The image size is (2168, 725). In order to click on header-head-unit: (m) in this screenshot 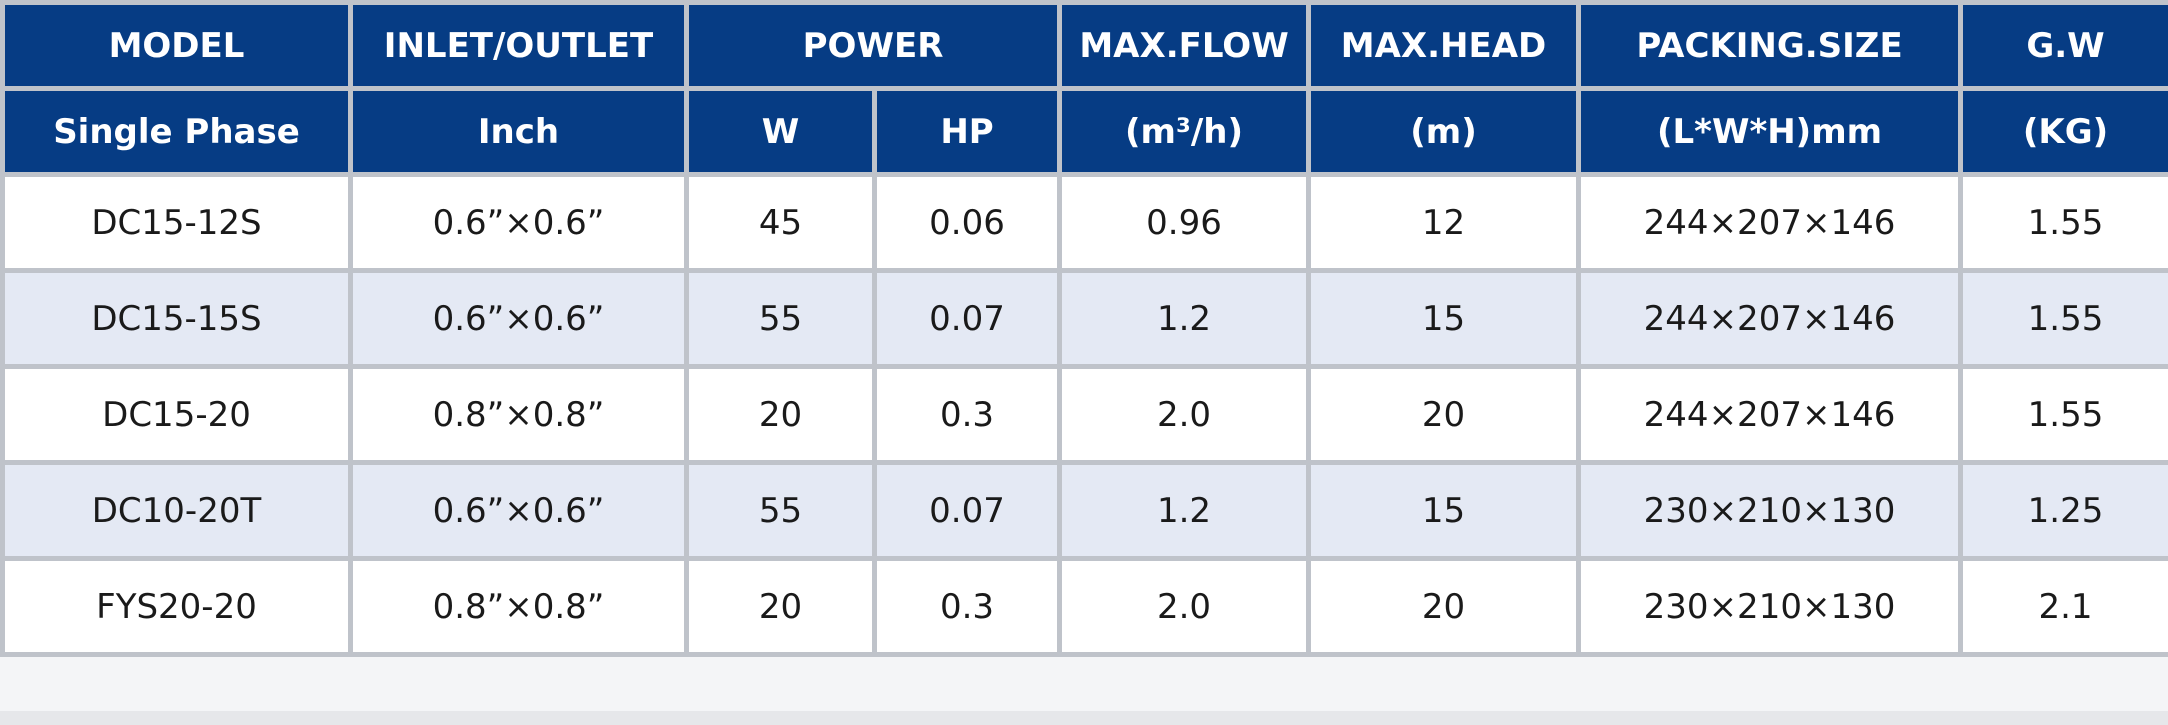, I will do `click(1444, 131)`.